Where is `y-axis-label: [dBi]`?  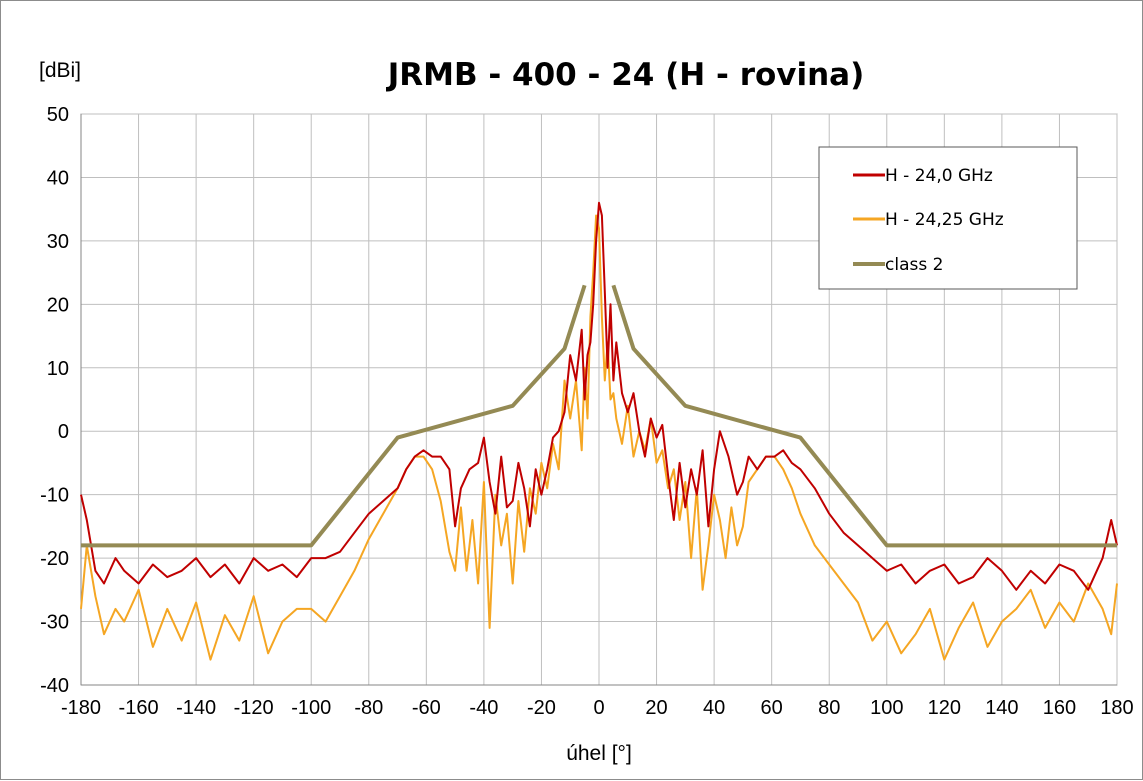 y-axis-label: [dBi] is located at coordinates (60, 70).